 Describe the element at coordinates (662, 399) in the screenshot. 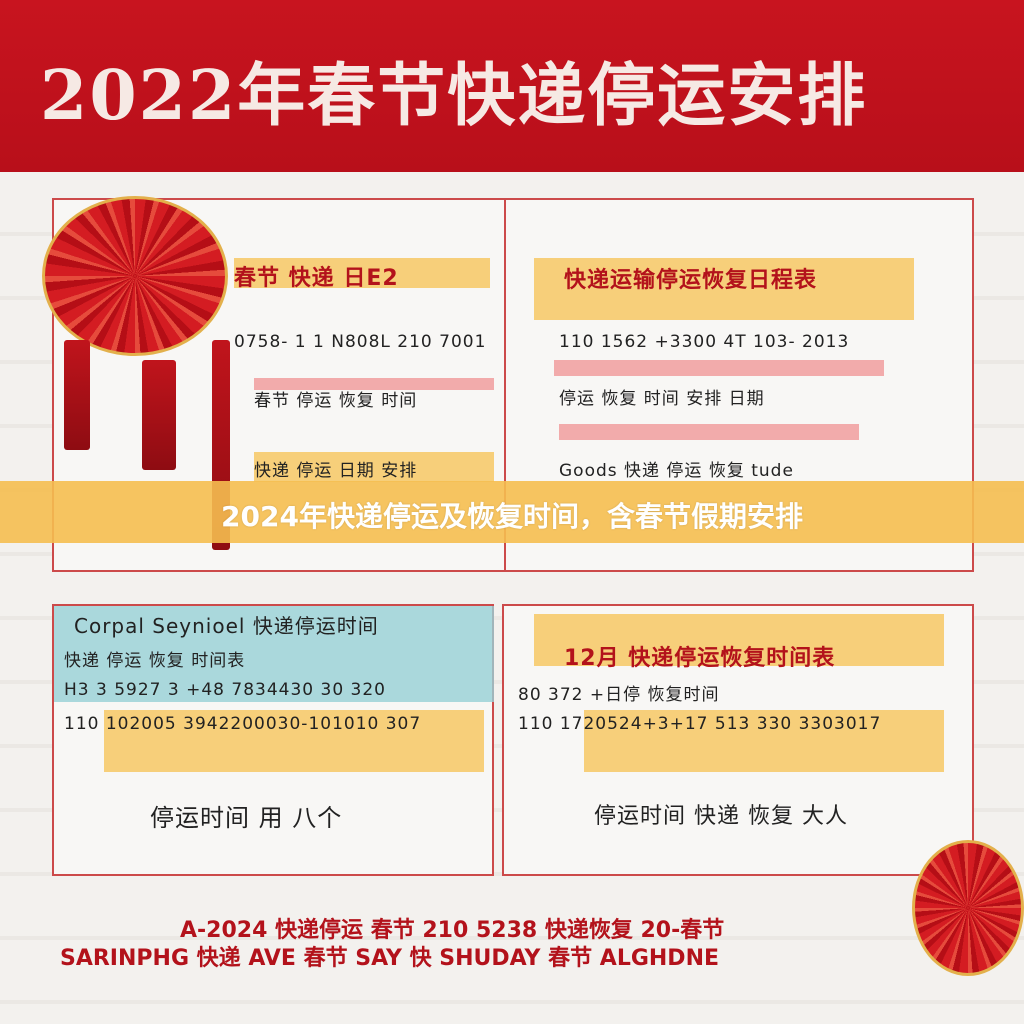

I see `right-top-line: 停运 恢复 时间 安排 日期` at that location.